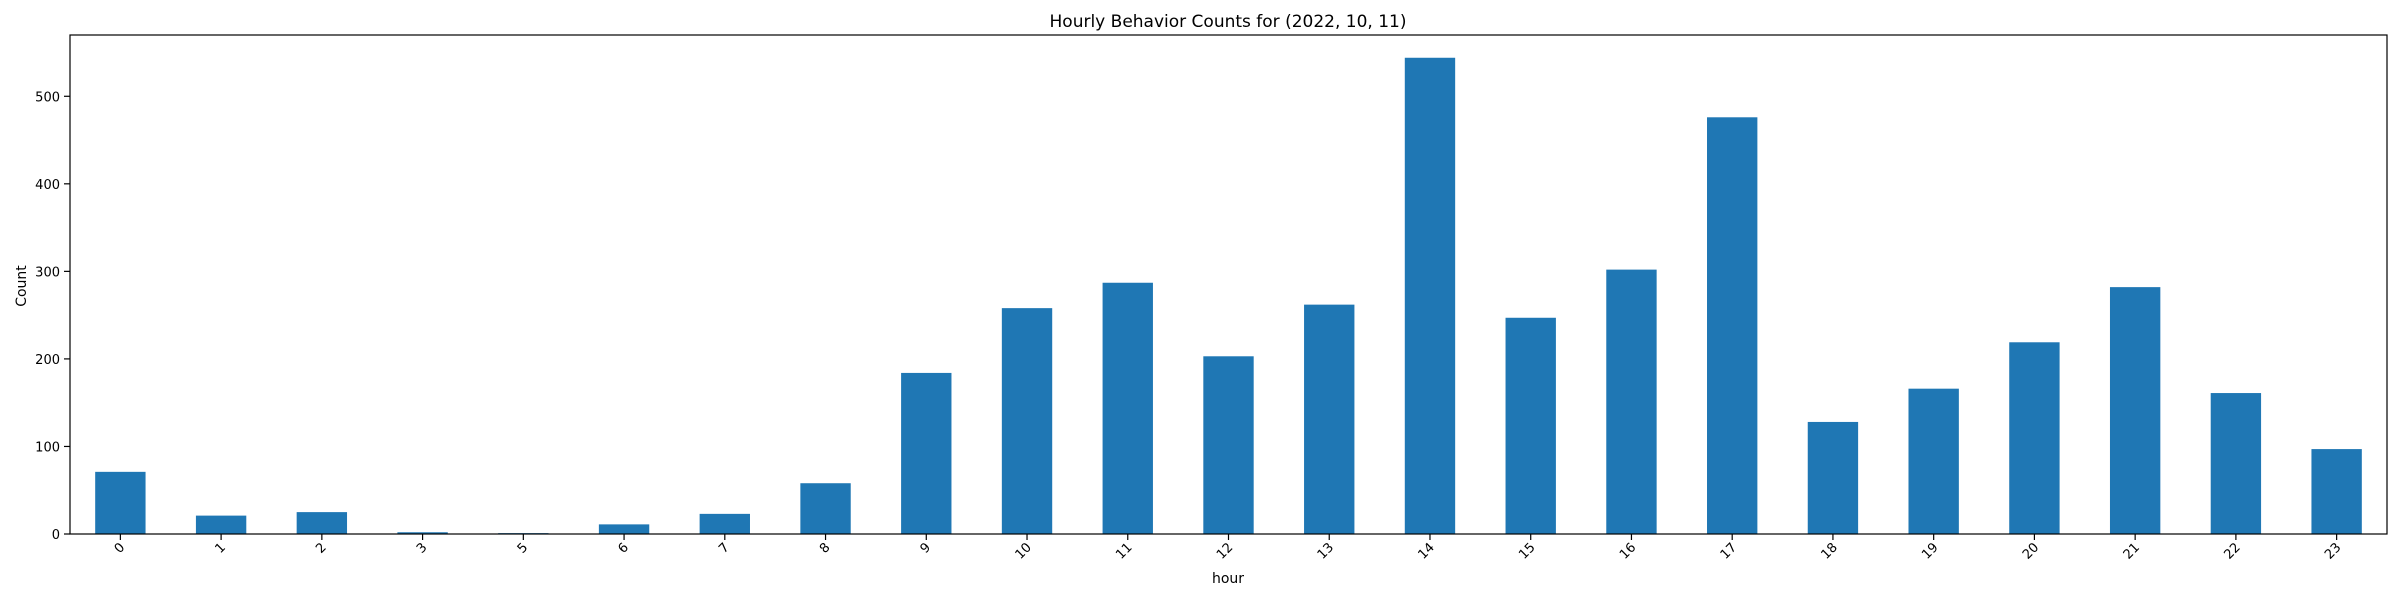  I want to click on y-tick-label-100: 100, so click(47, 447).